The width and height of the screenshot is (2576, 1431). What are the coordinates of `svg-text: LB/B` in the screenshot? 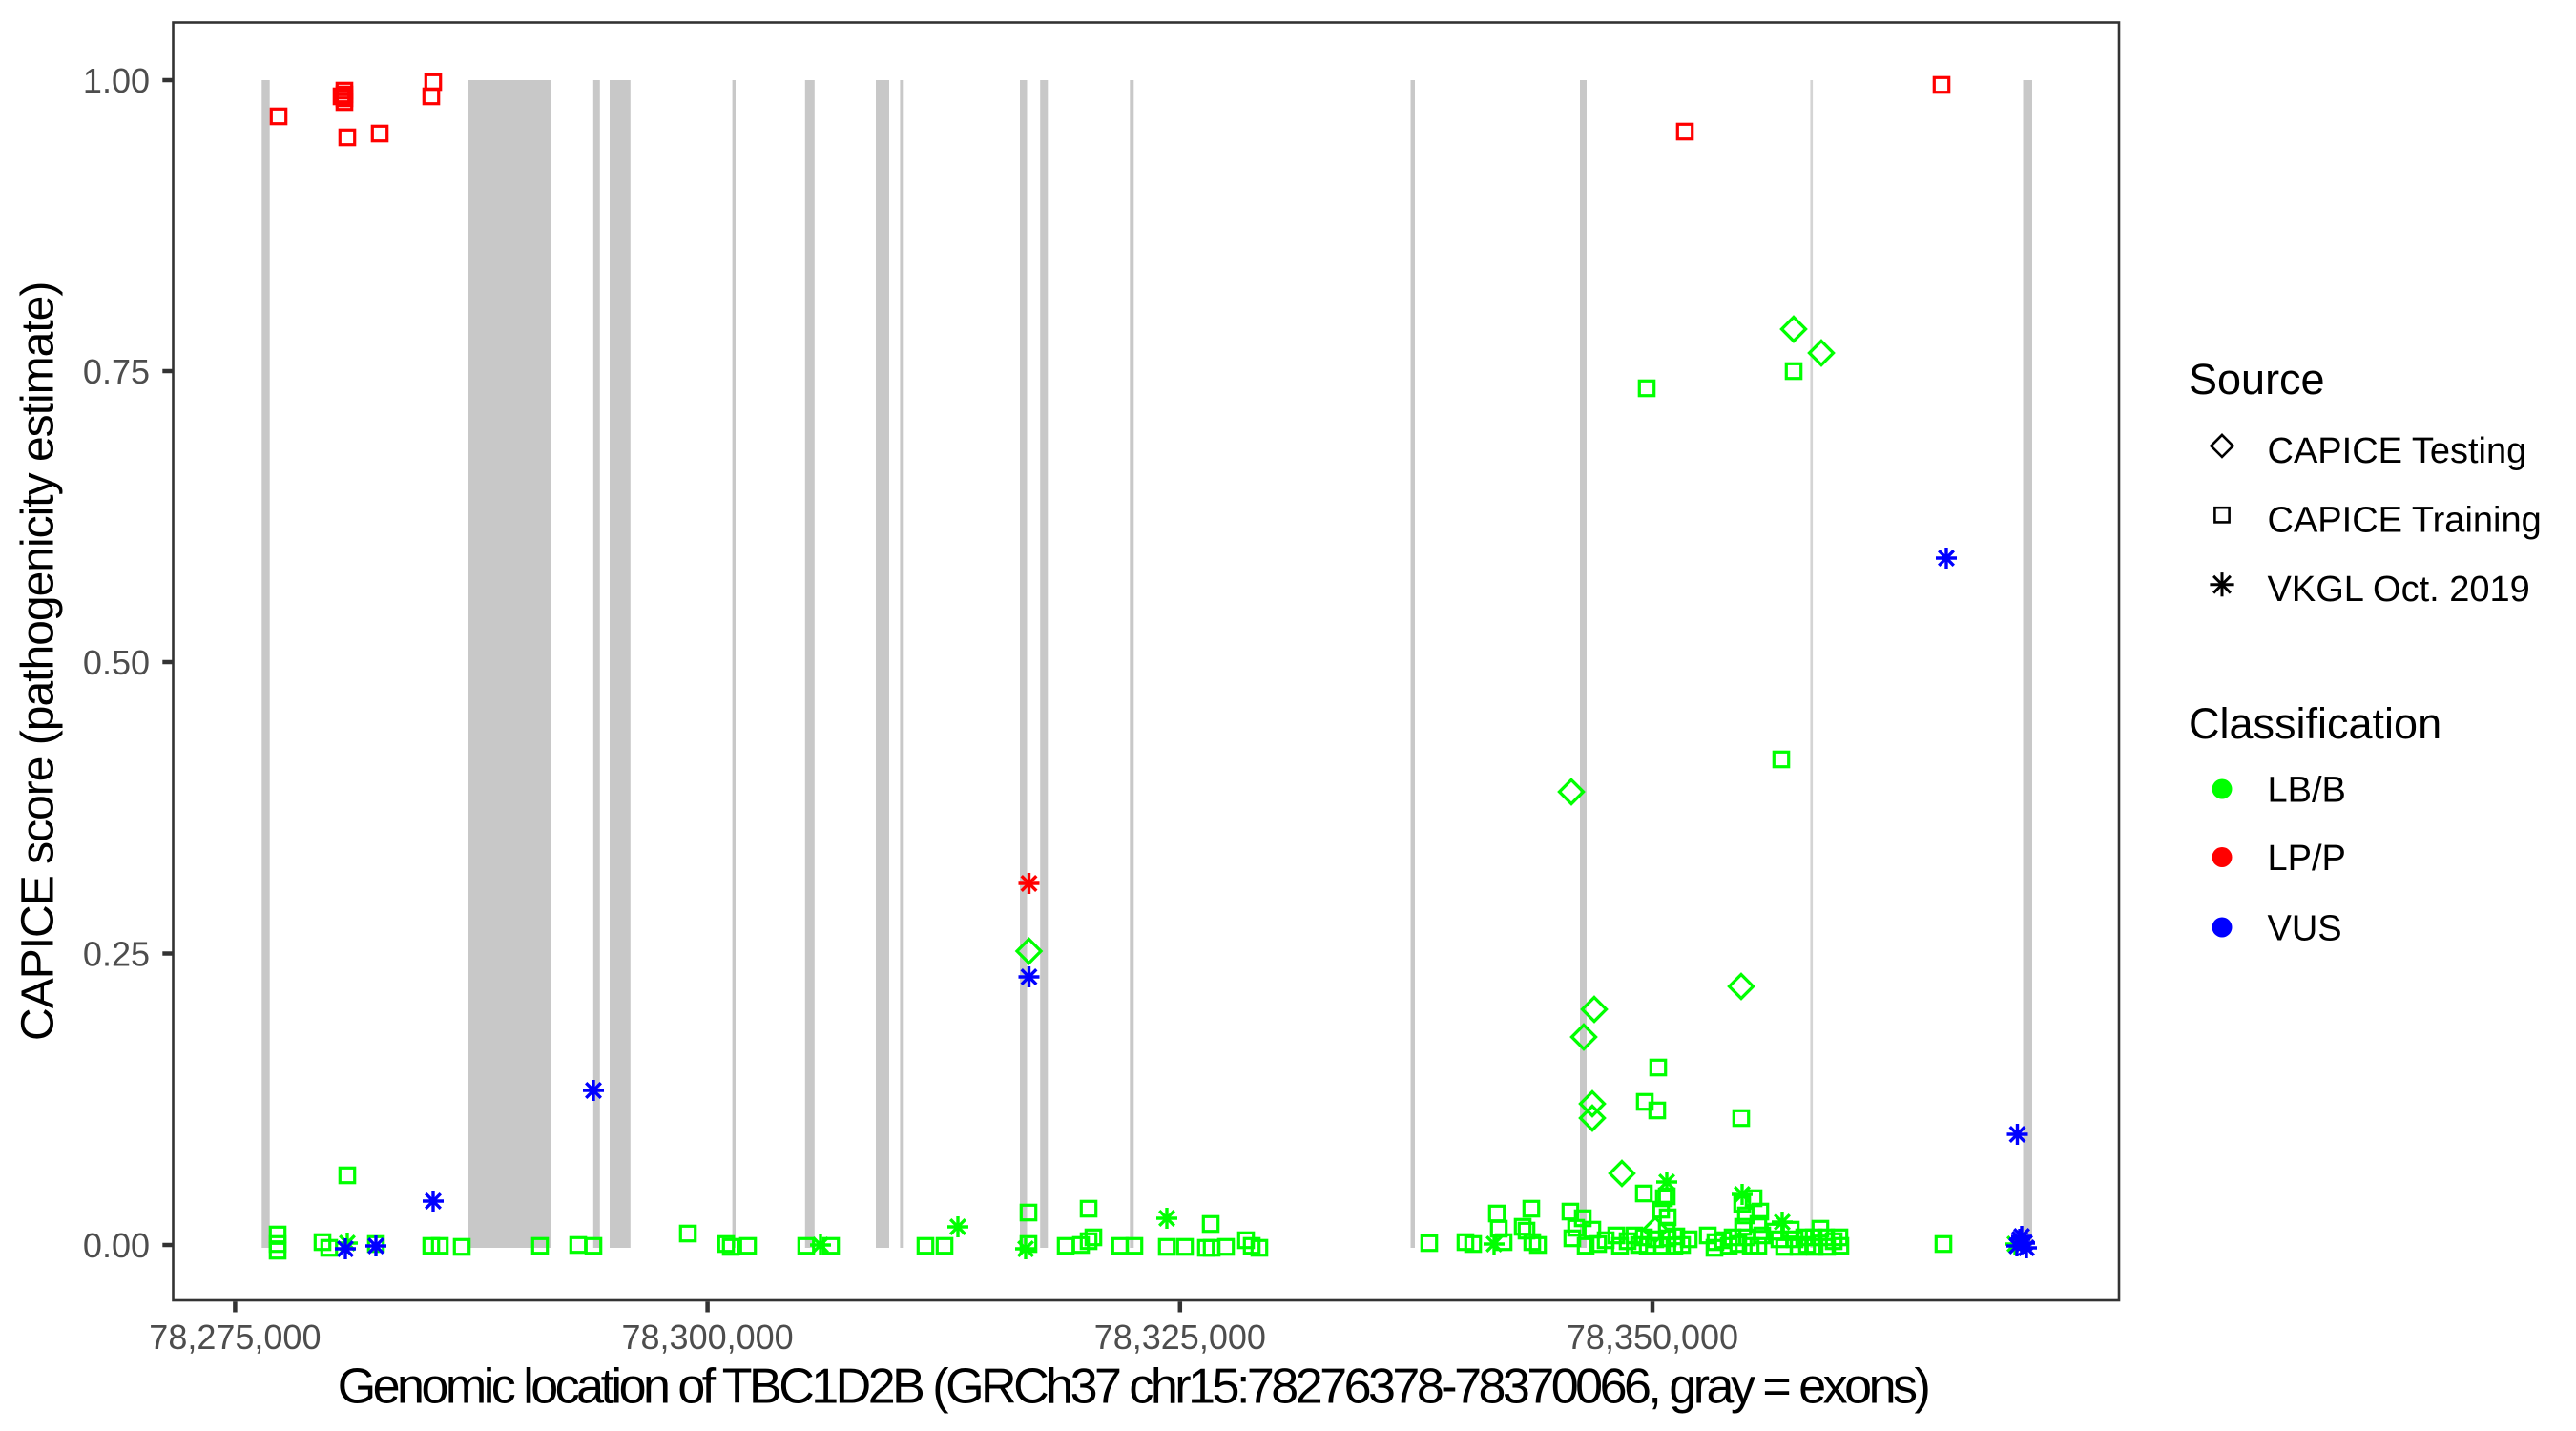 It's located at (2307, 791).